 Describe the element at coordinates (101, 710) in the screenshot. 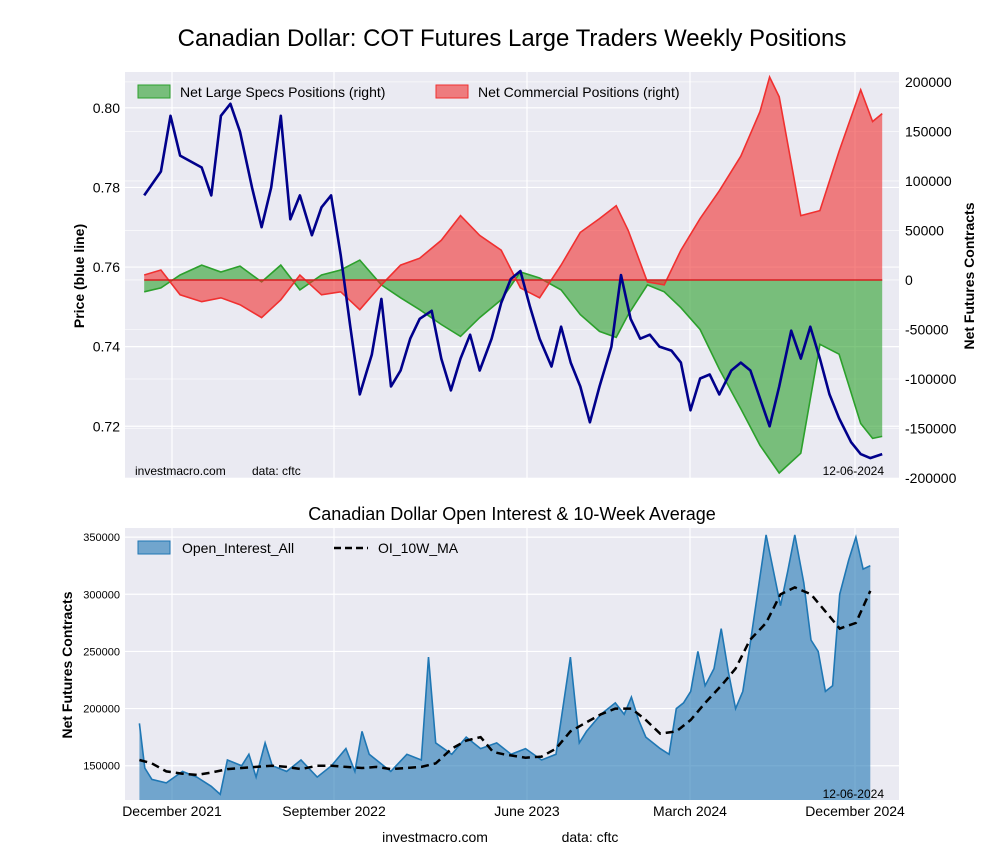

I see `bottom-tick-1: 200000` at that location.